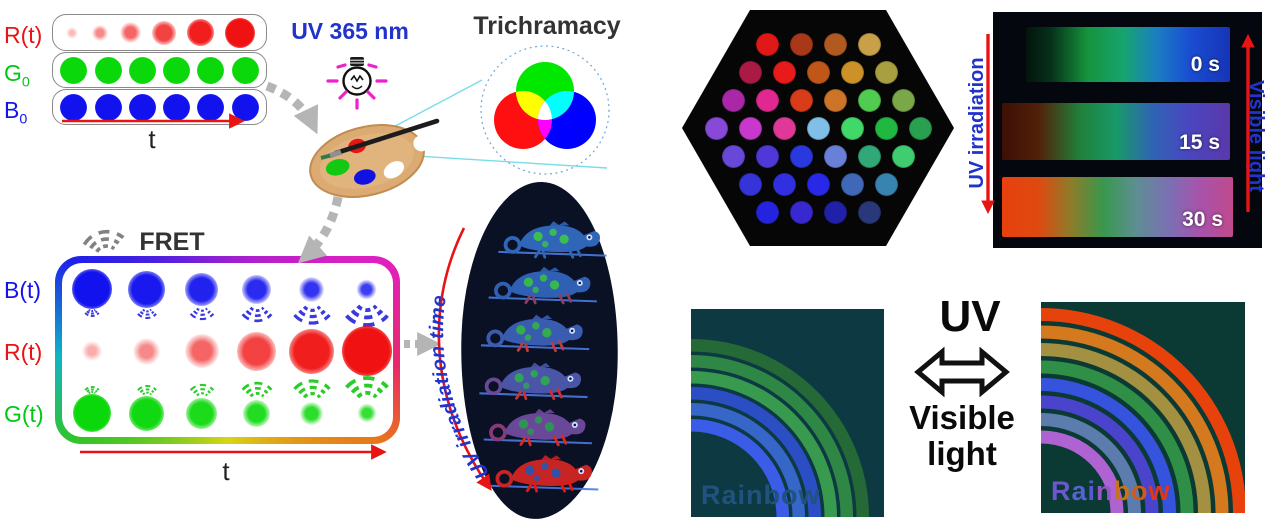 Image resolution: width=1269 pixels, height=521 pixels. What do you see at coordinates (23, 352) in the screenshot?
I see `label-R-of-t-2: R(t)` at bounding box center [23, 352].